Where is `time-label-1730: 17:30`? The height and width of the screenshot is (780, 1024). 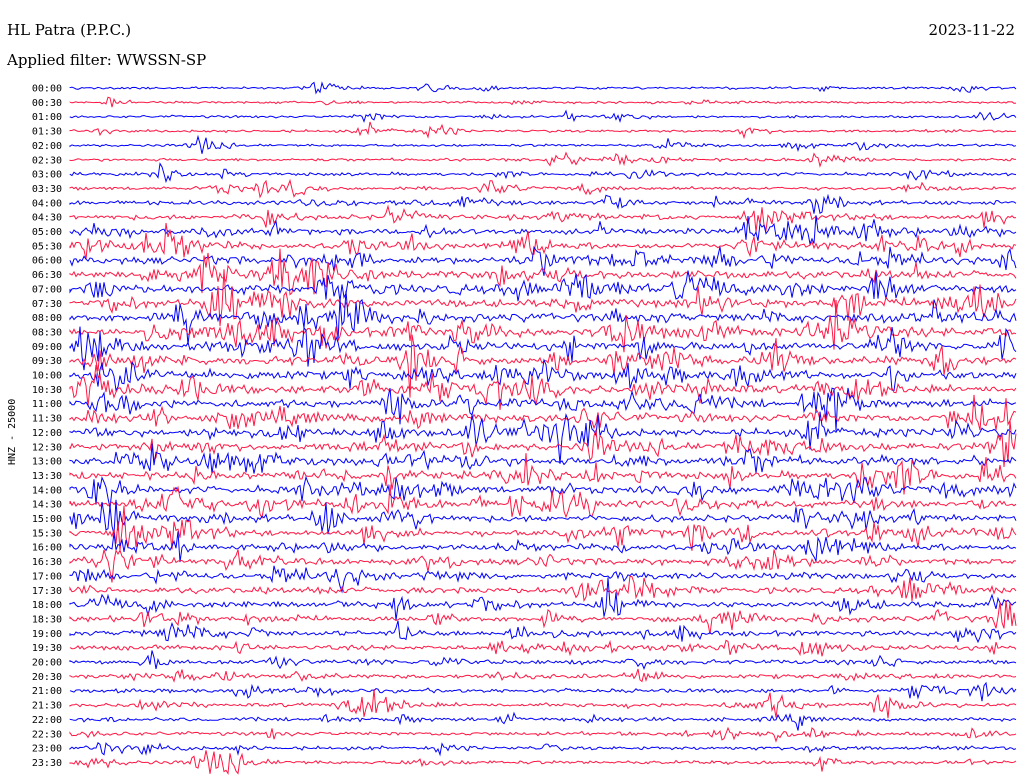
time-label-1730: 17:30 is located at coordinates (47, 591).